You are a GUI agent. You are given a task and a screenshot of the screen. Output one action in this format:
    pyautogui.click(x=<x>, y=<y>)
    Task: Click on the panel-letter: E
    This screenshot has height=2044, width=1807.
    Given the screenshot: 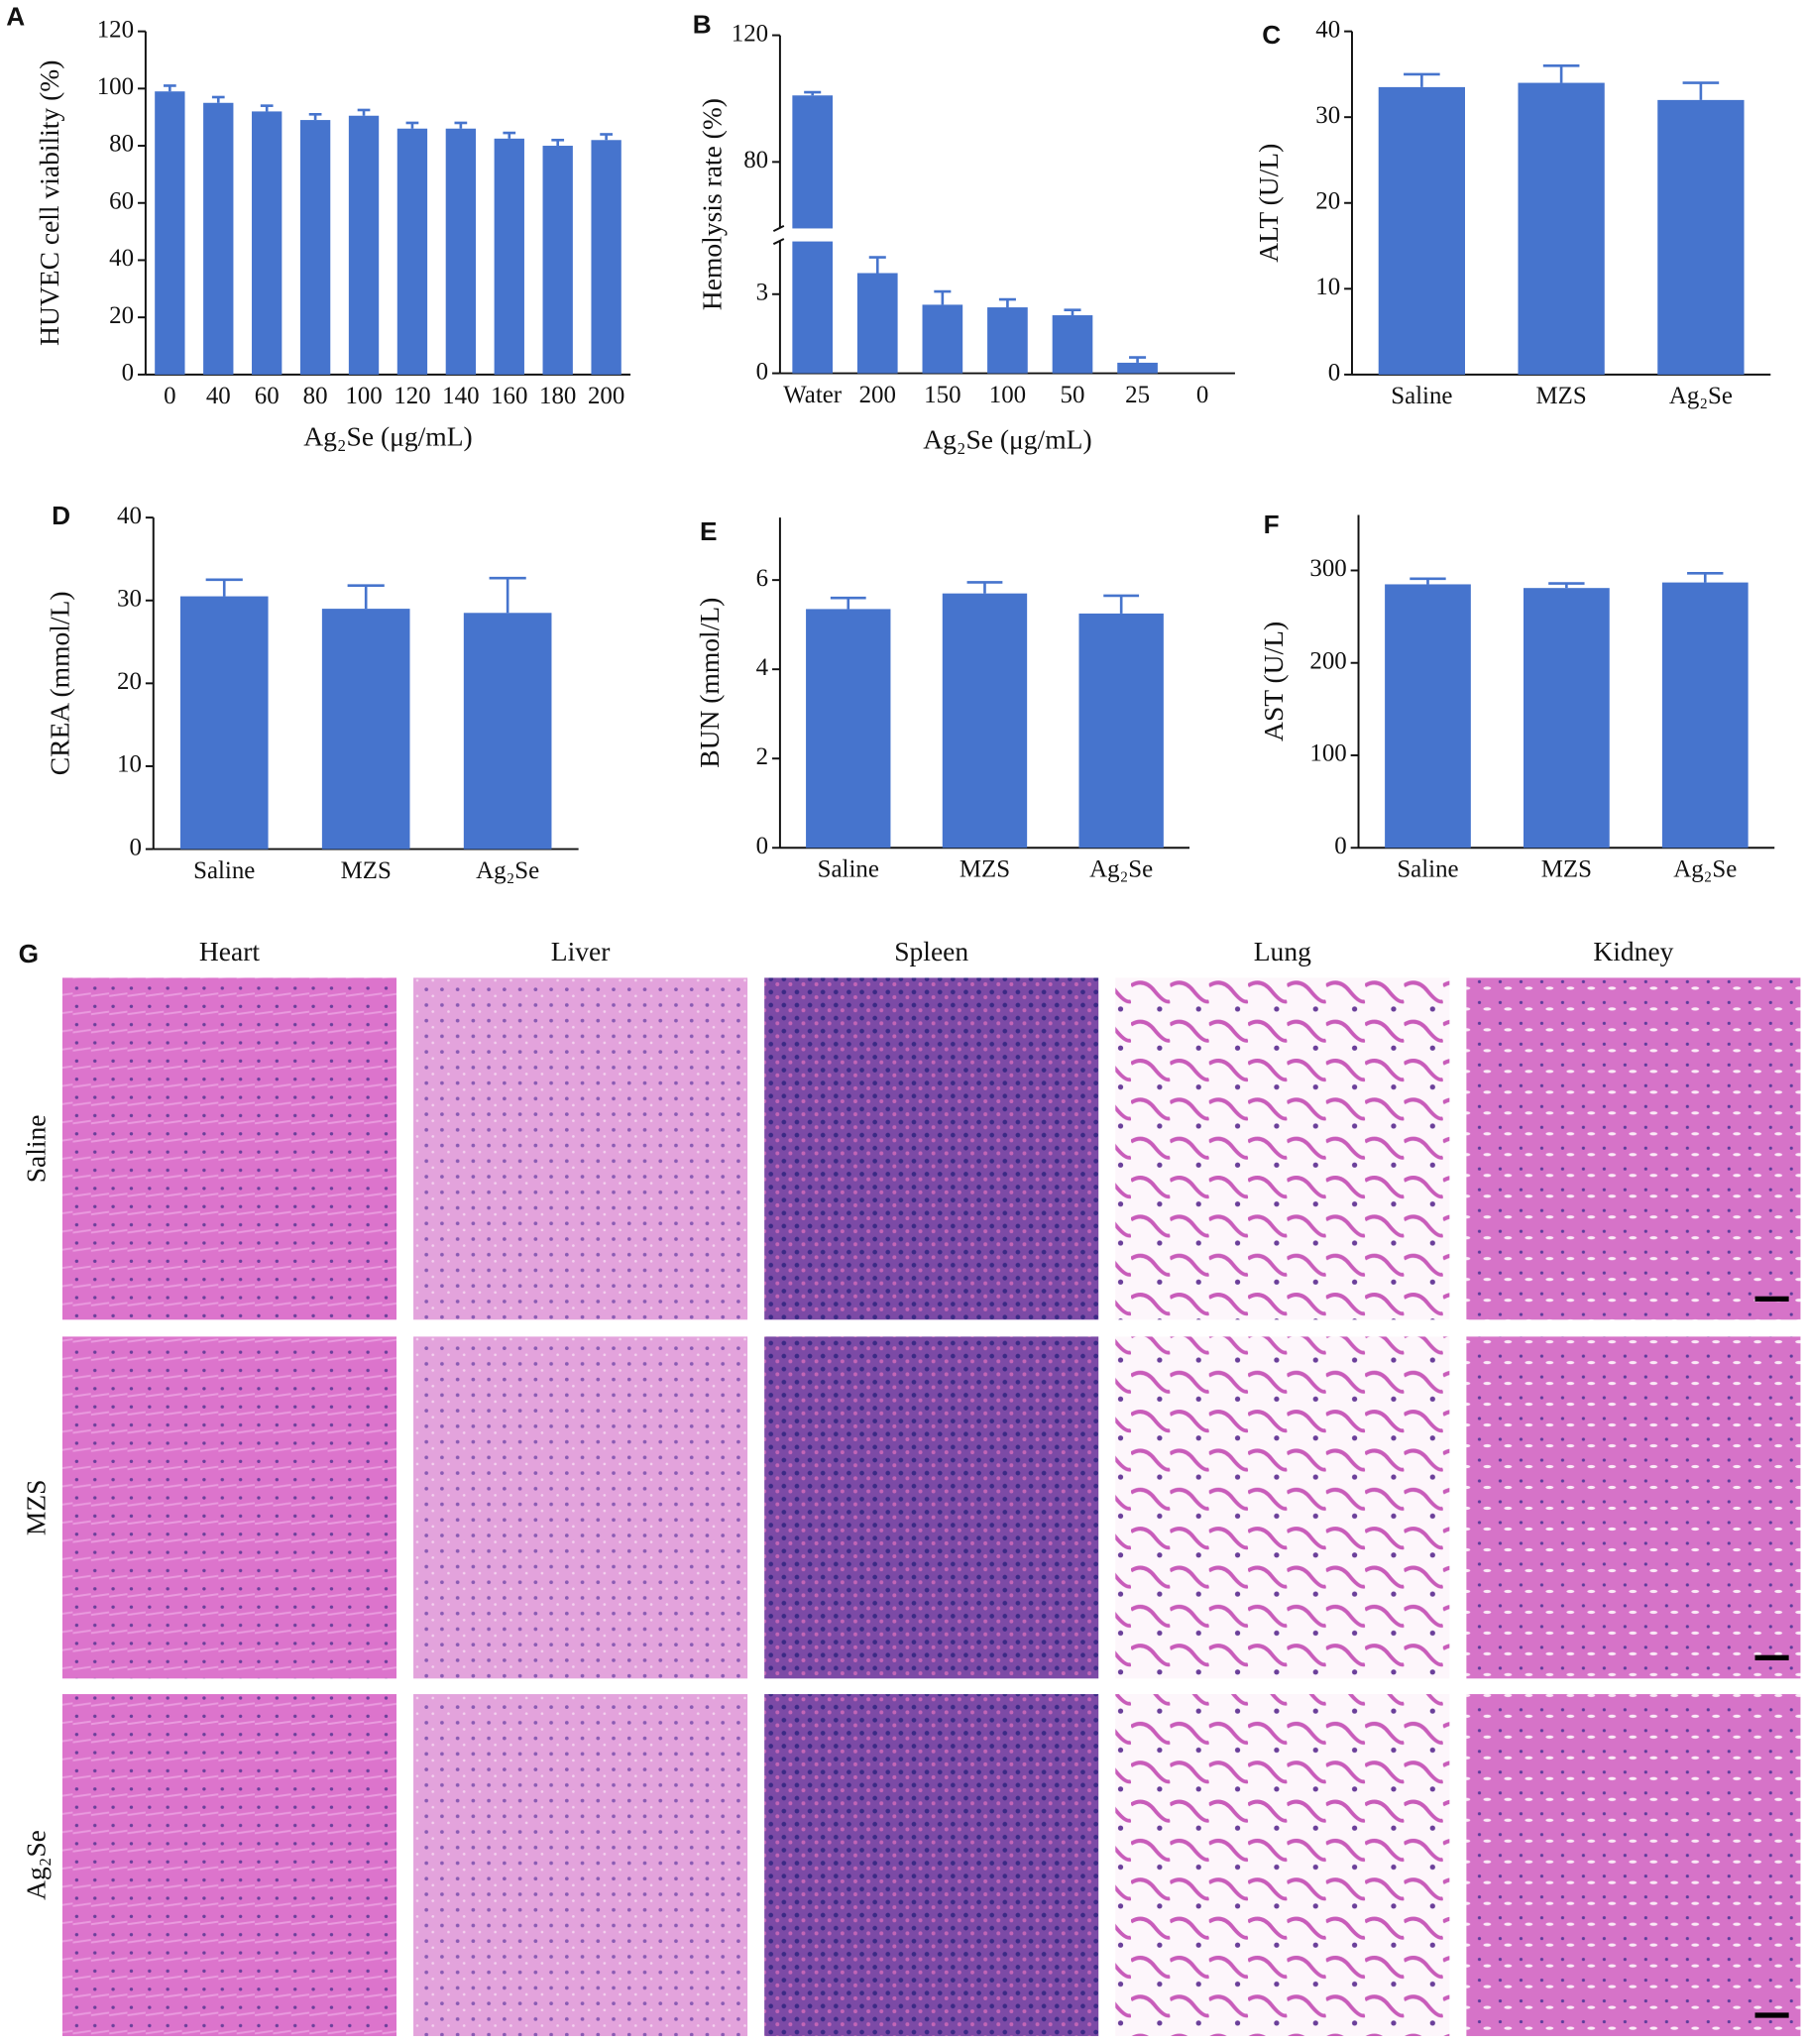 What is the action you would take?
    pyautogui.click(x=709, y=531)
    